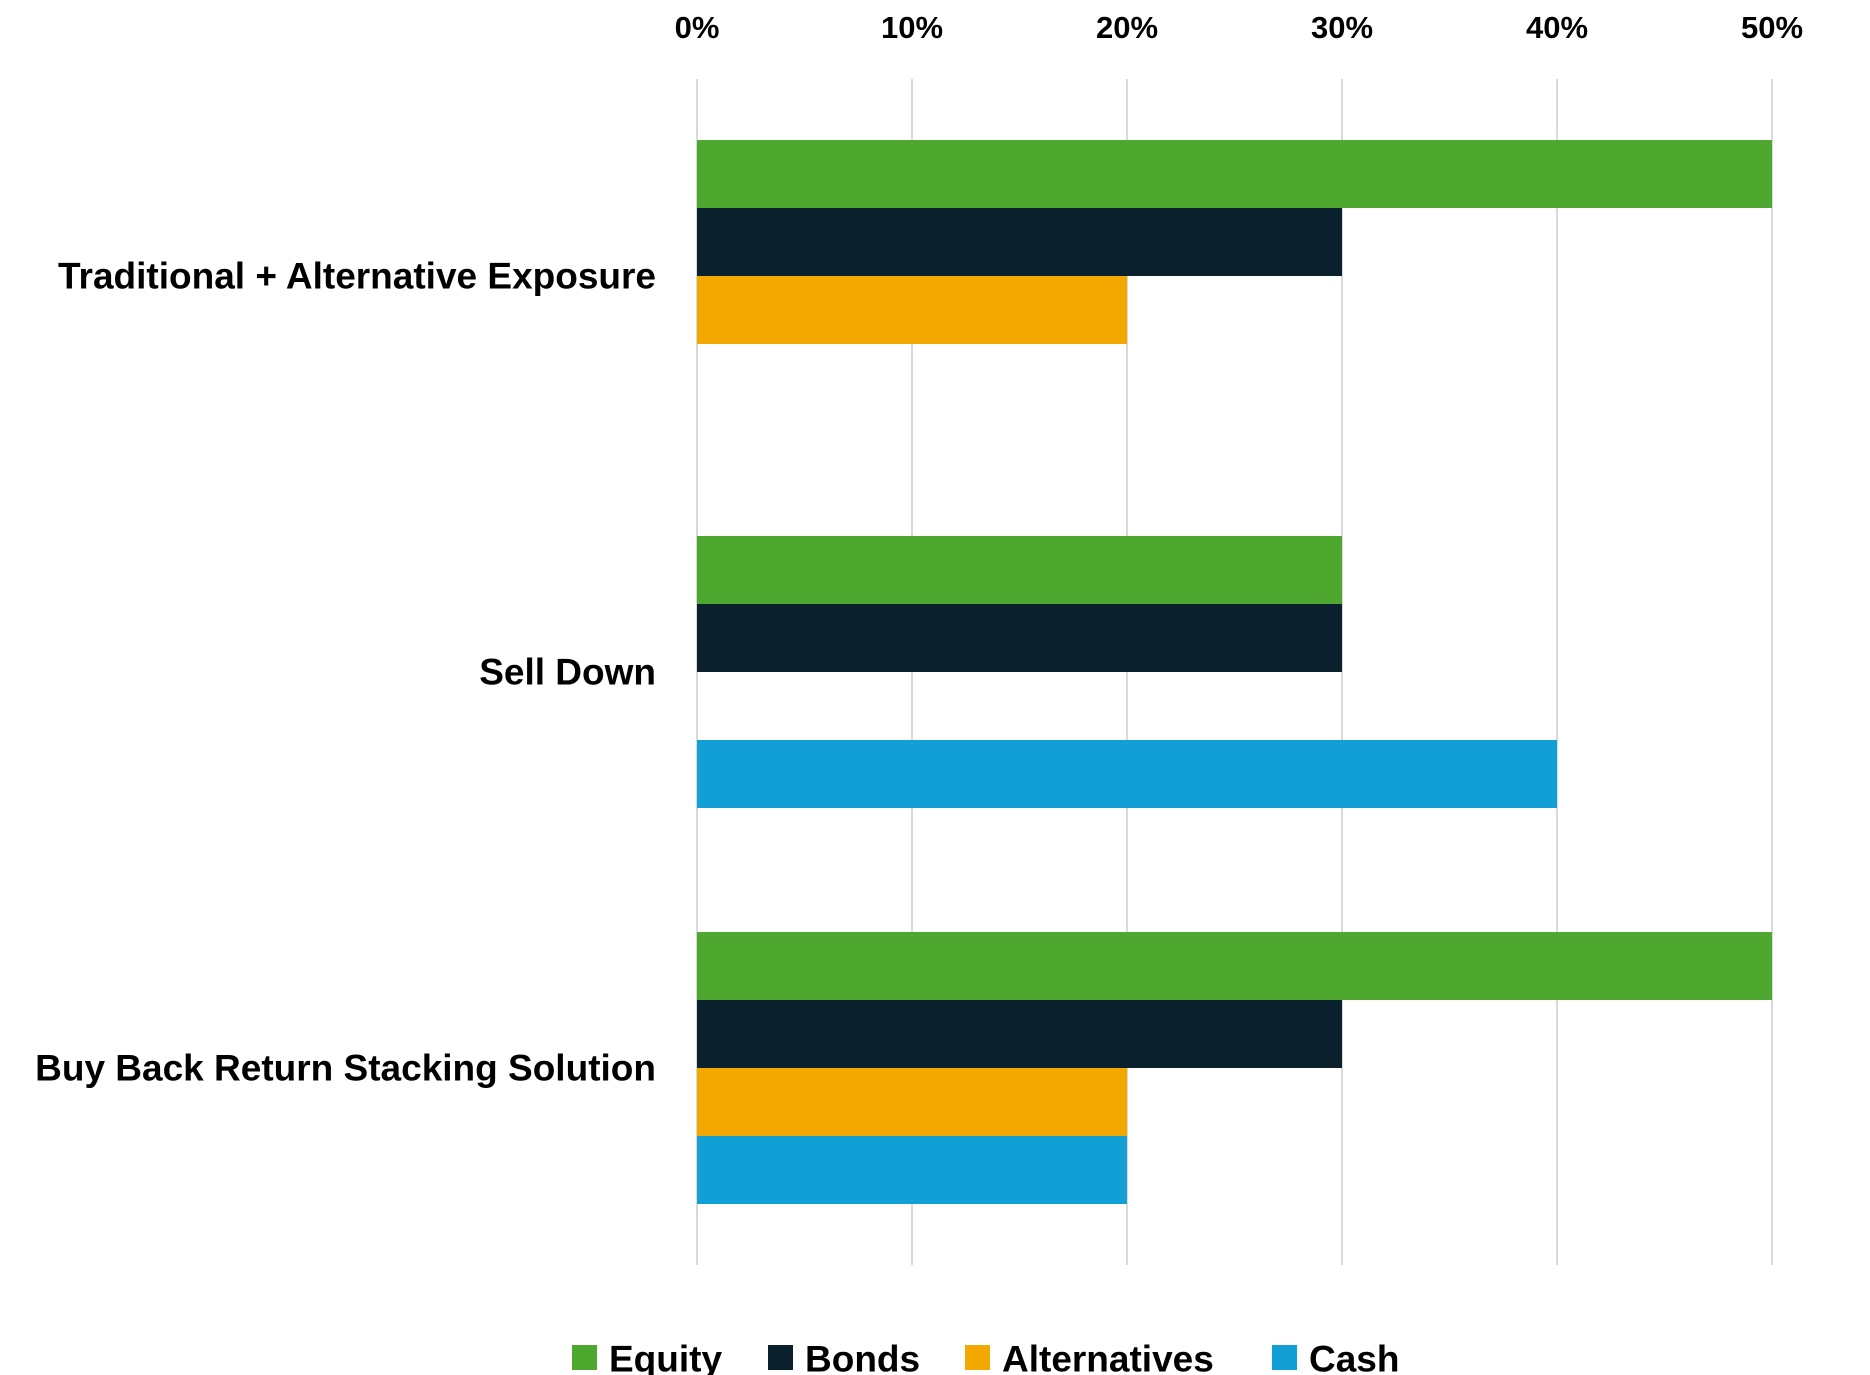  What do you see at coordinates (665, 1357) in the screenshot?
I see `legend-label-equity: Equity` at bounding box center [665, 1357].